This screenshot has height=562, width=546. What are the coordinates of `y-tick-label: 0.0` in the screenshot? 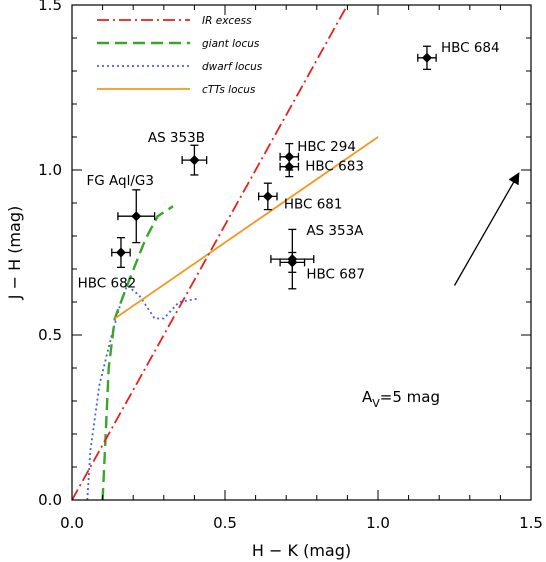 It's located at (50, 500).